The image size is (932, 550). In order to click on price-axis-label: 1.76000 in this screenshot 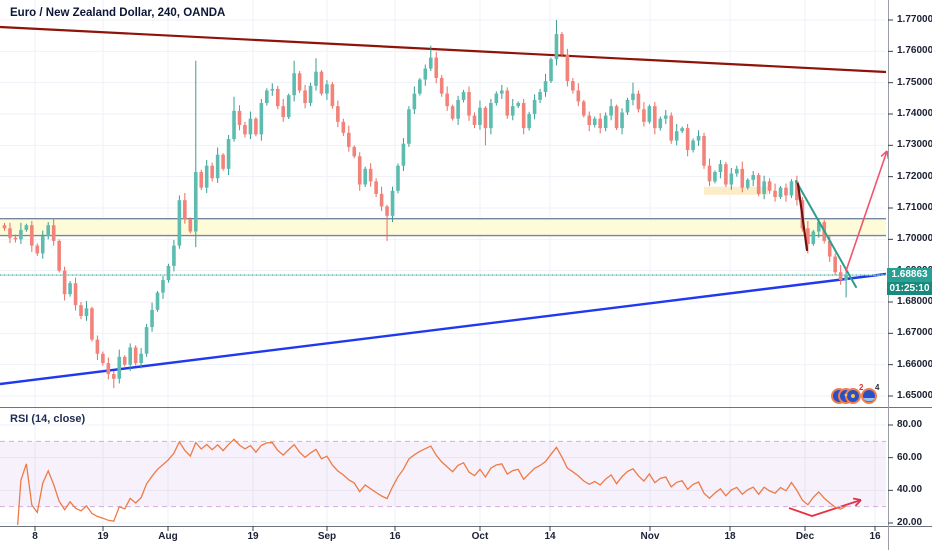, I will do `click(914, 51)`.